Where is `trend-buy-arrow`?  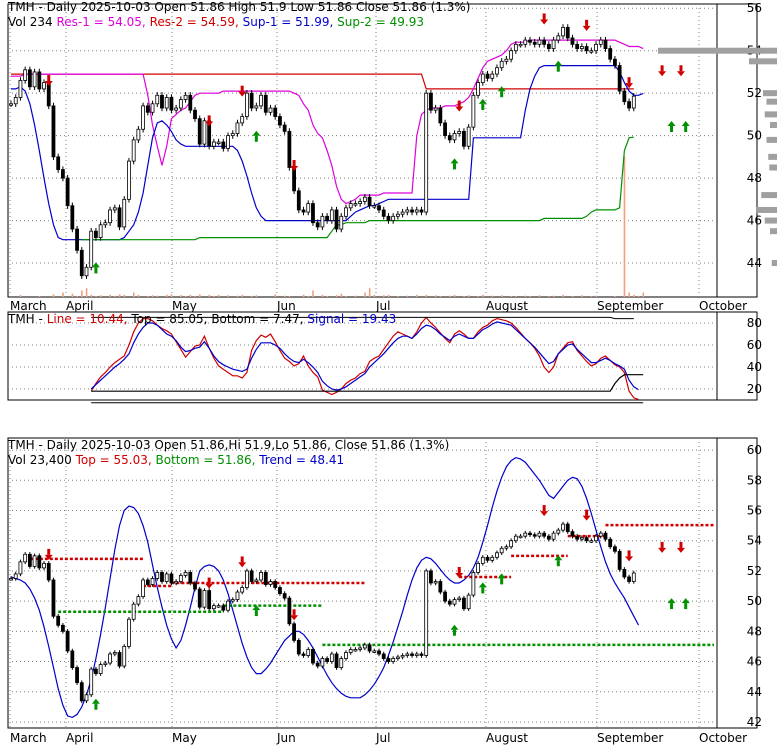 trend-buy-arrow is located at coordinates (501, 579).